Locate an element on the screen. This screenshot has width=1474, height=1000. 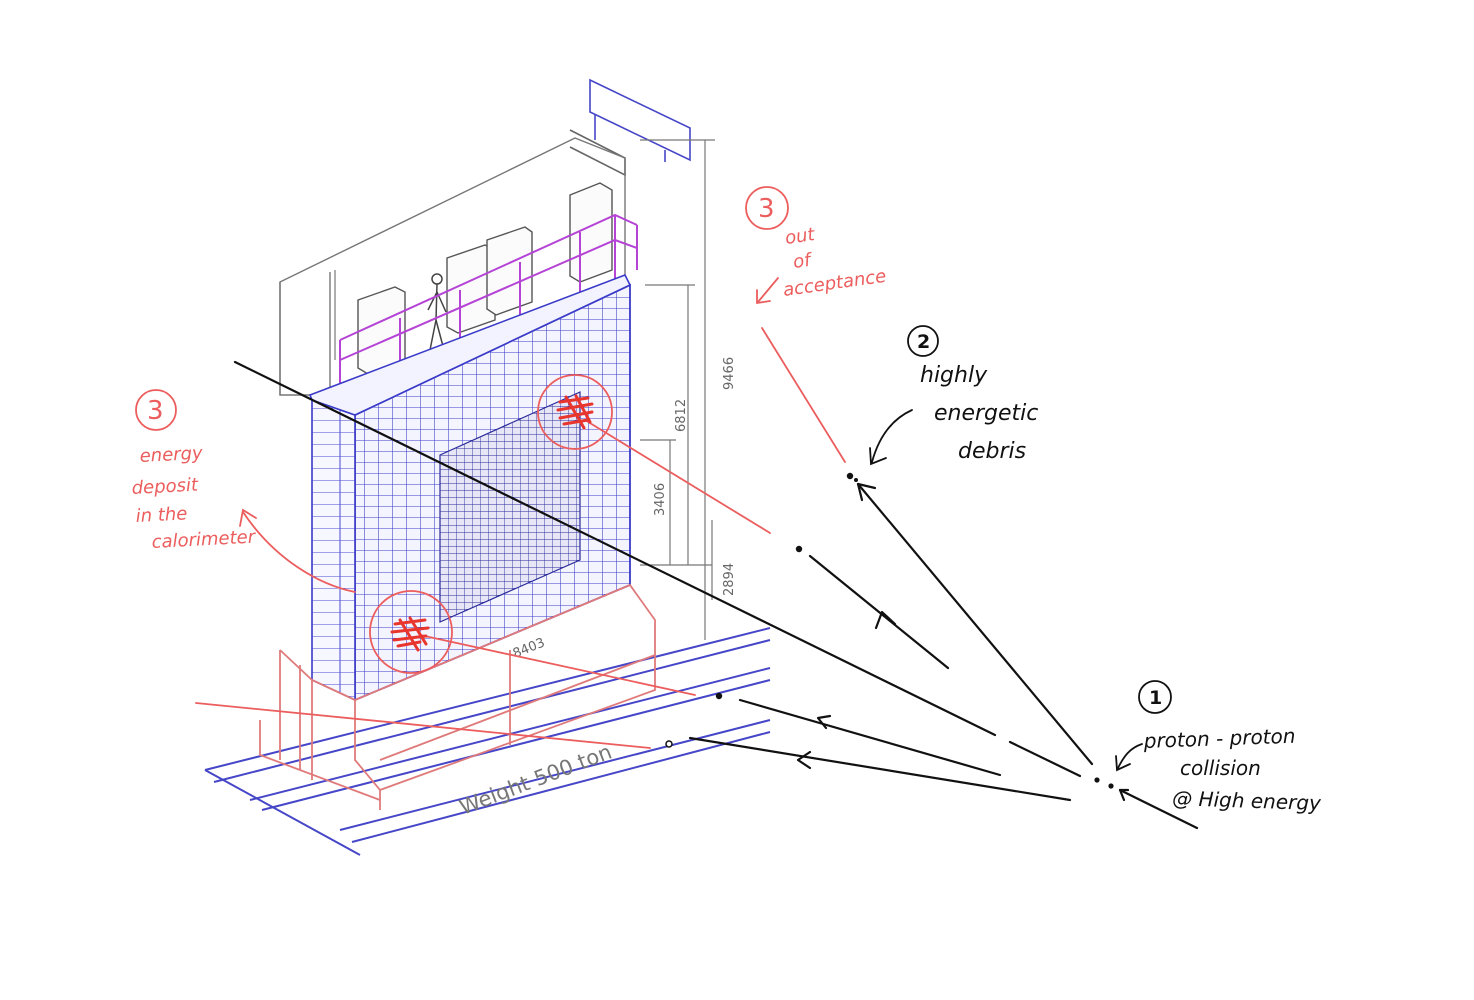
collision-line-2: collision is located at coordinates (1220, 768).